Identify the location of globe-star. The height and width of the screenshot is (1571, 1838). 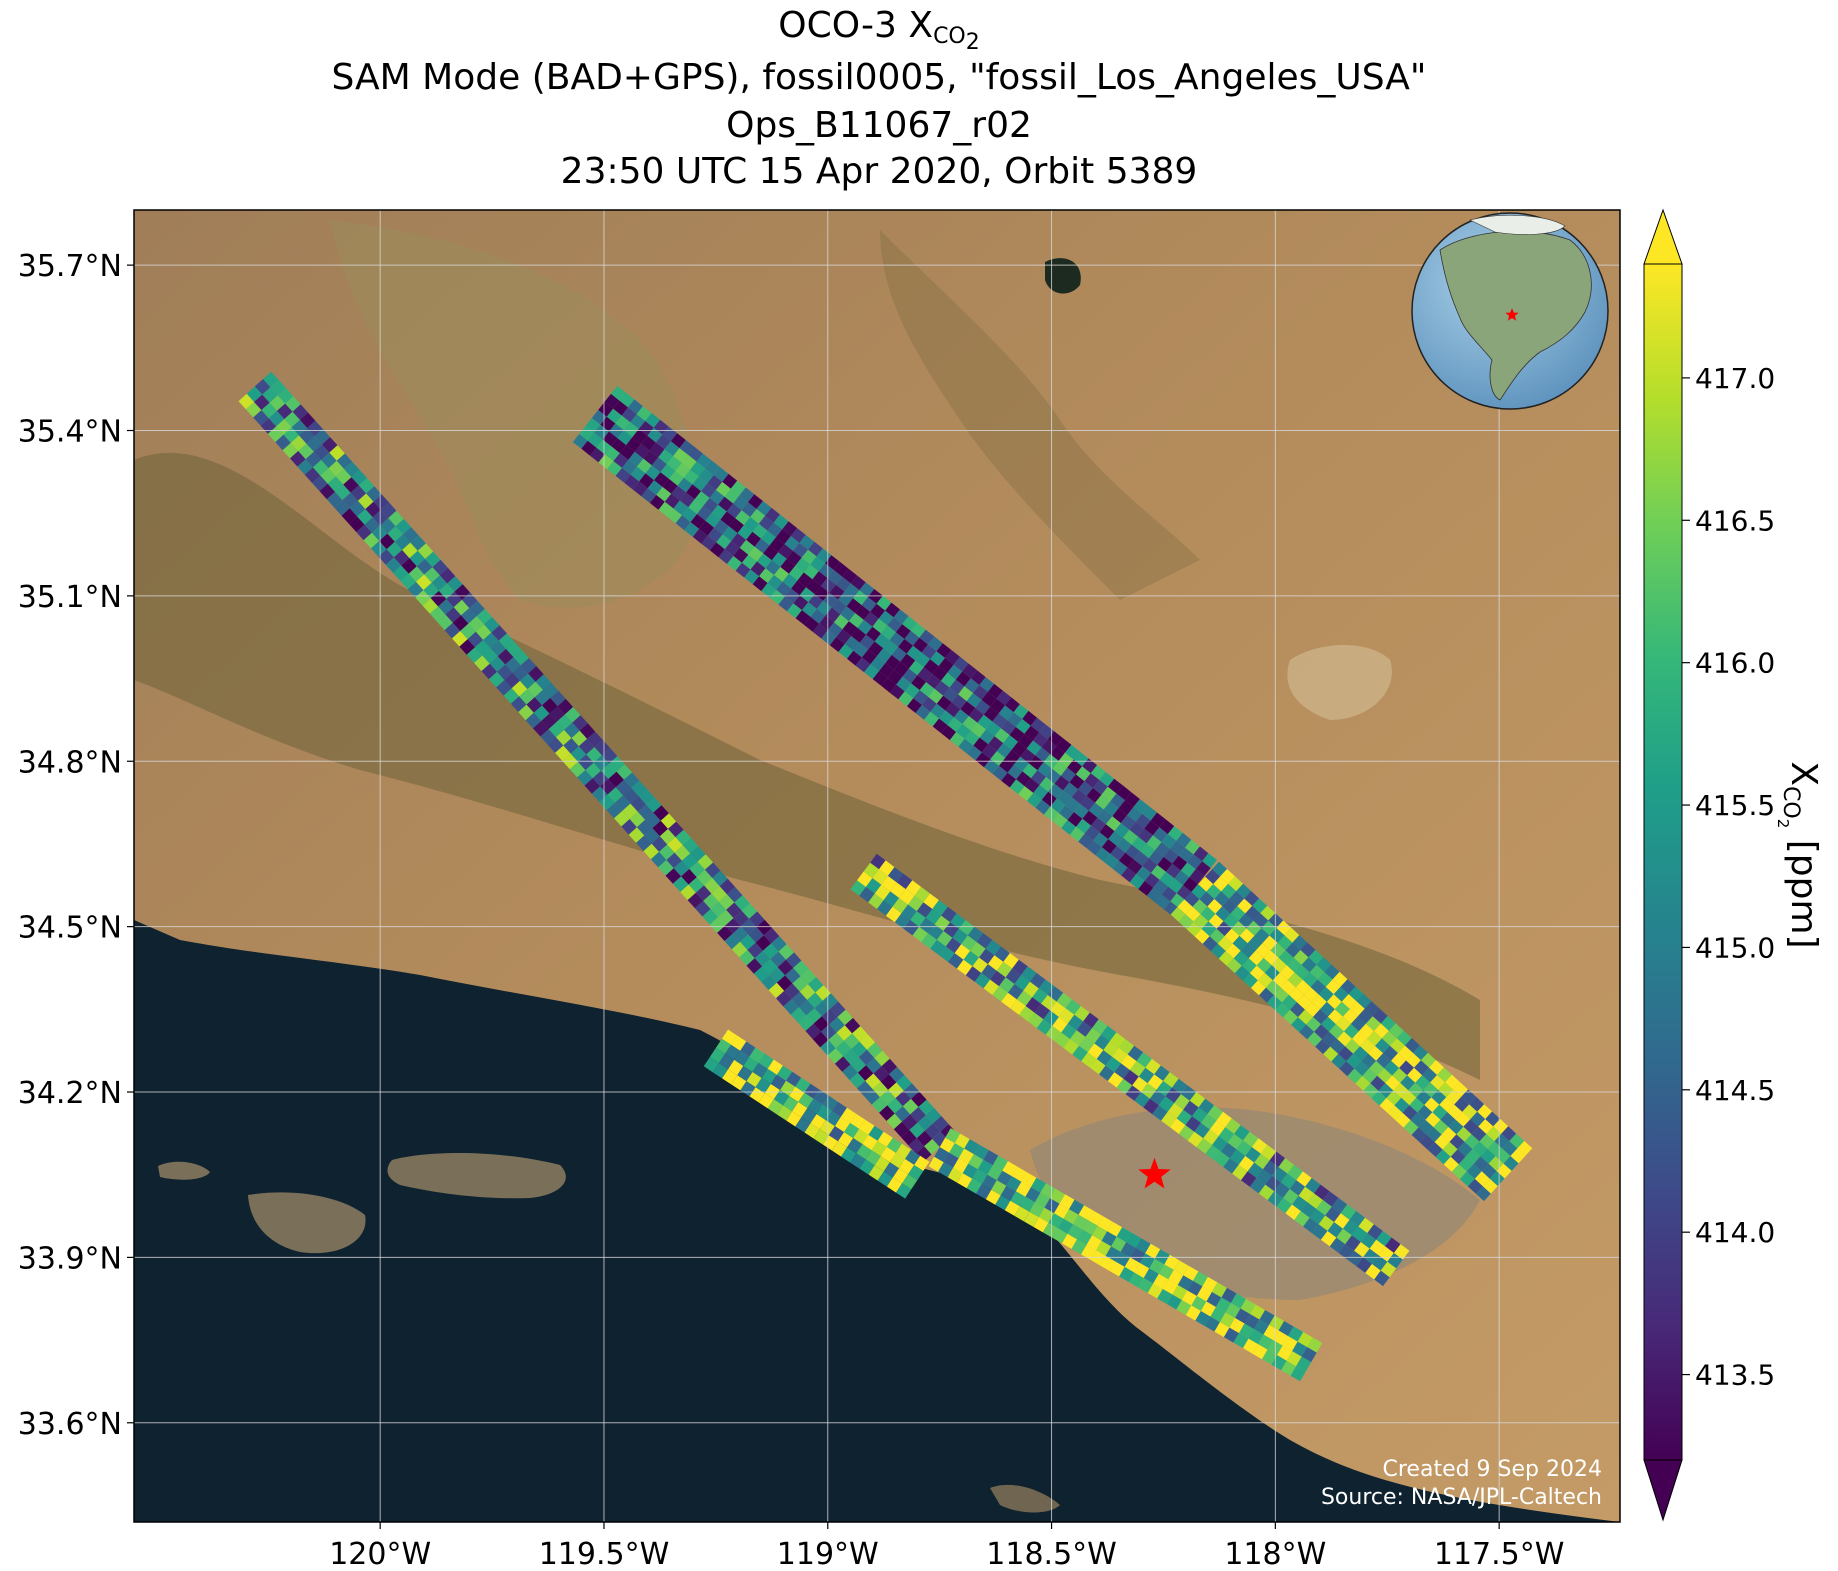
(1512, 314).